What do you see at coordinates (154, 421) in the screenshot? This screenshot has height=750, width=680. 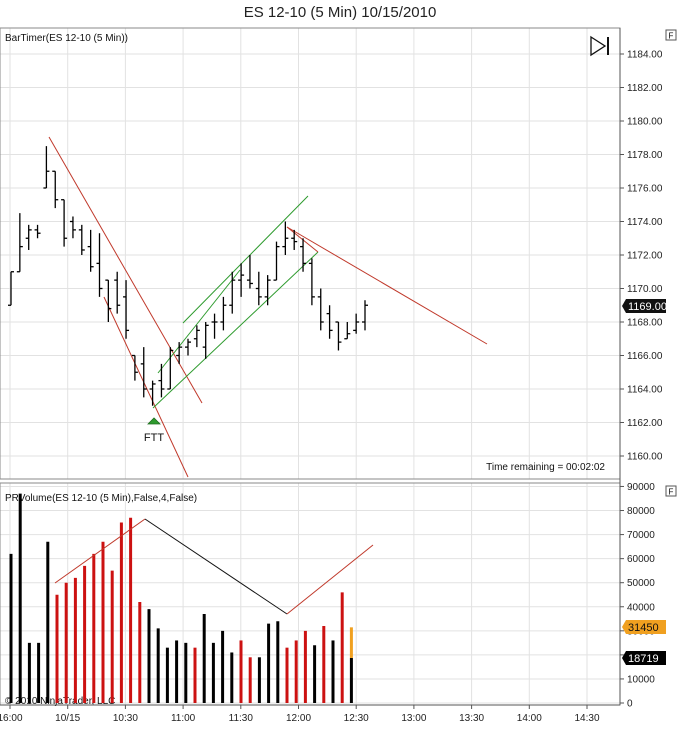 I see `ftt-triangle-icon` at bounding box center [154, 421].